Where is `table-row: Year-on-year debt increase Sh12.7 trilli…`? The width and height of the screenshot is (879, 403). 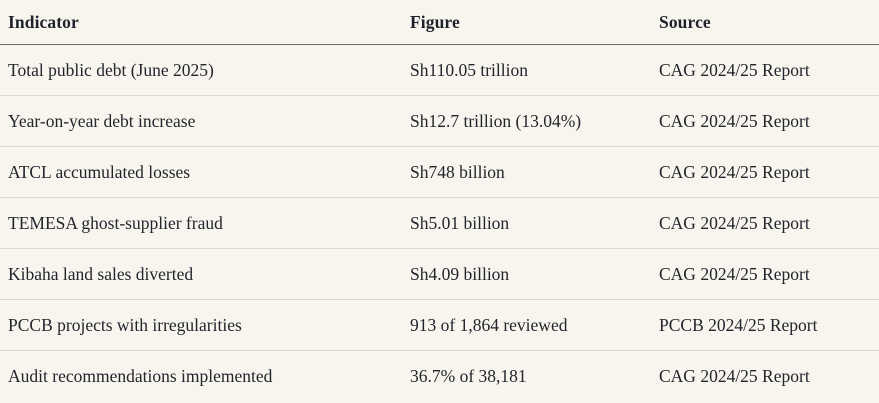 table-row: Year-on-year debt increase Sh12.7 trilli… is located at coordinates (439, 121).